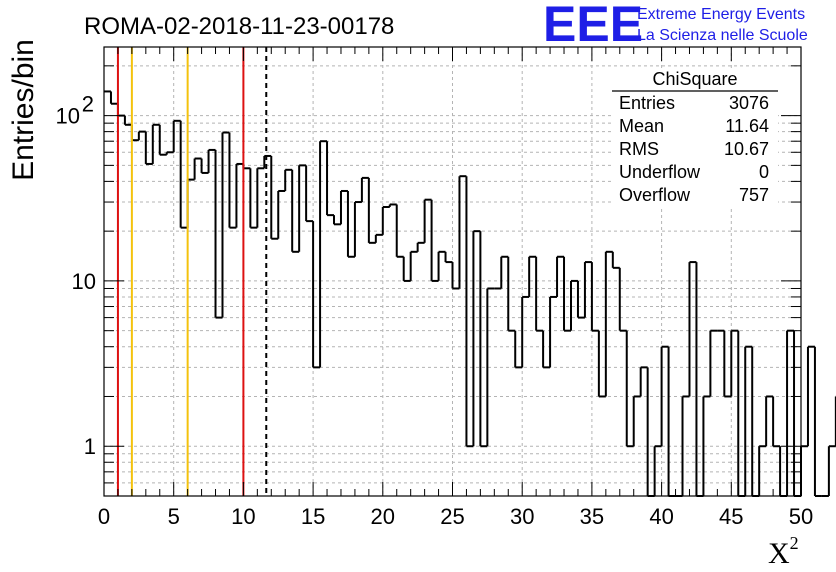 Image resolution: width=836 pixels, height=572 pixels. What do you see at coordinates (783, 551) in the screenshot?
I see `x-axis-title: X2` at bounding box center [783, 551].